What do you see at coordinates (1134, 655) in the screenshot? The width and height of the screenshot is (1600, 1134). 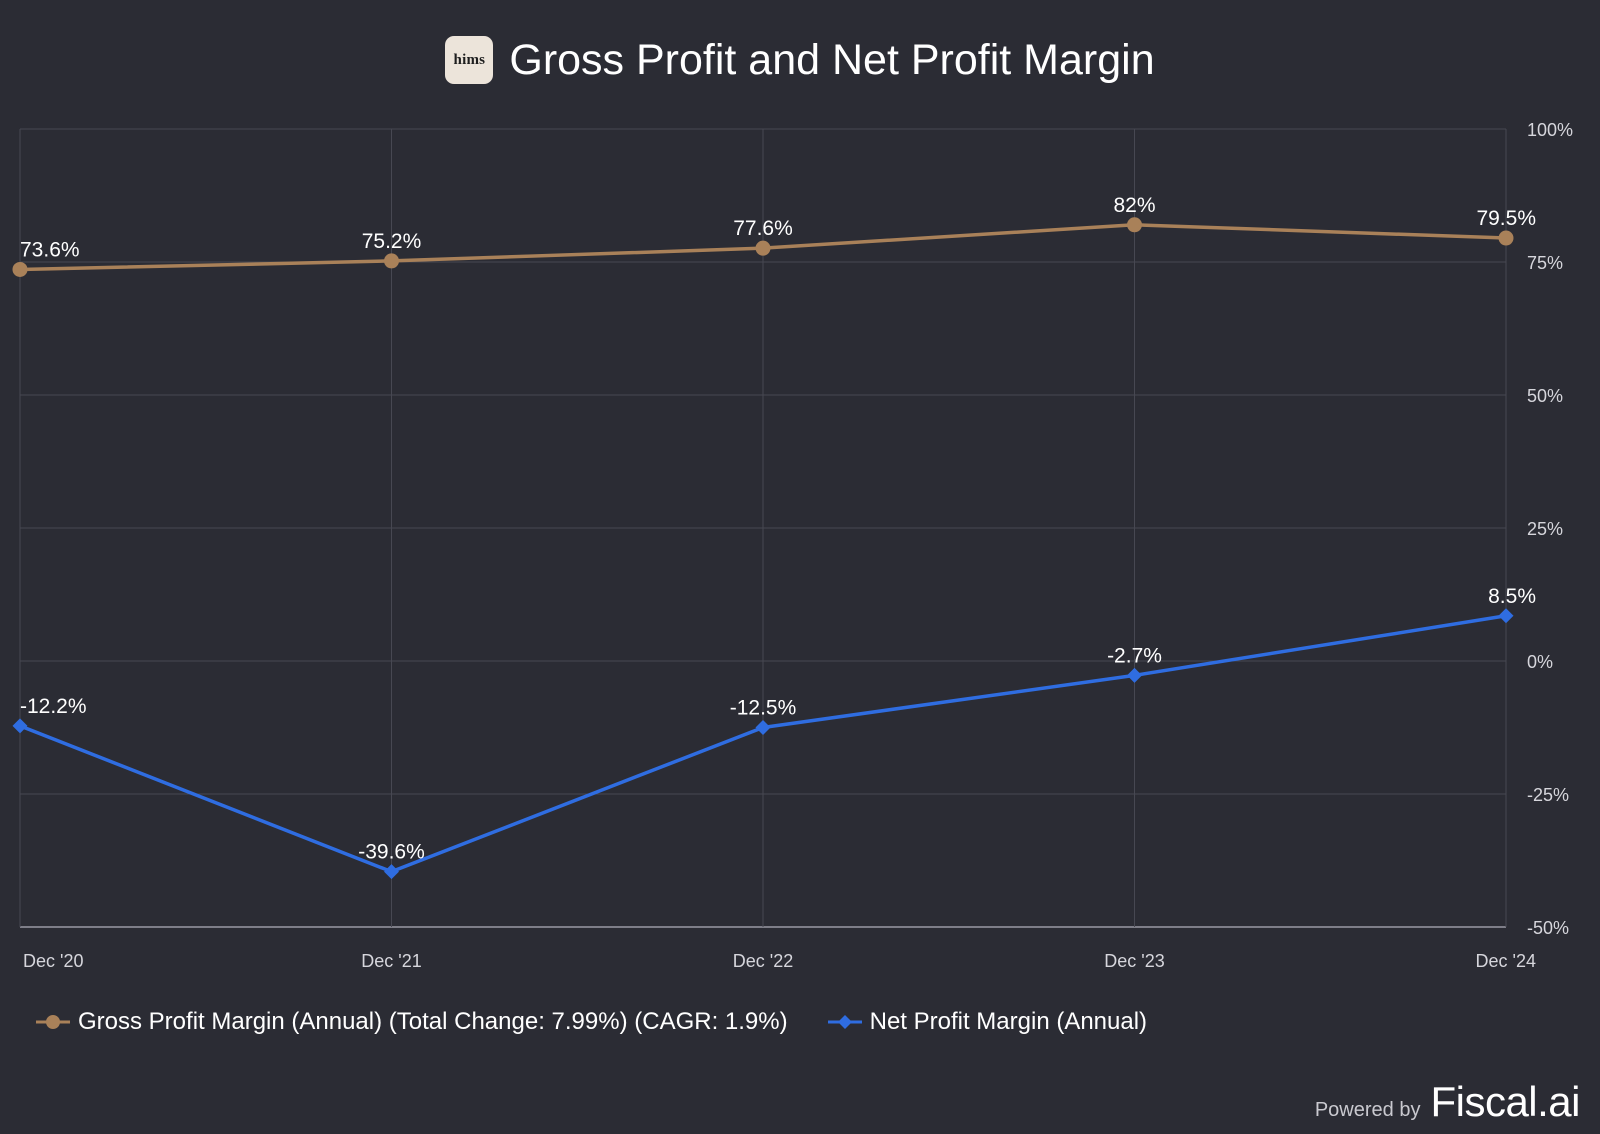 I see `net-margin-data-label: -2.7%` at bounding box center [1134, 655].